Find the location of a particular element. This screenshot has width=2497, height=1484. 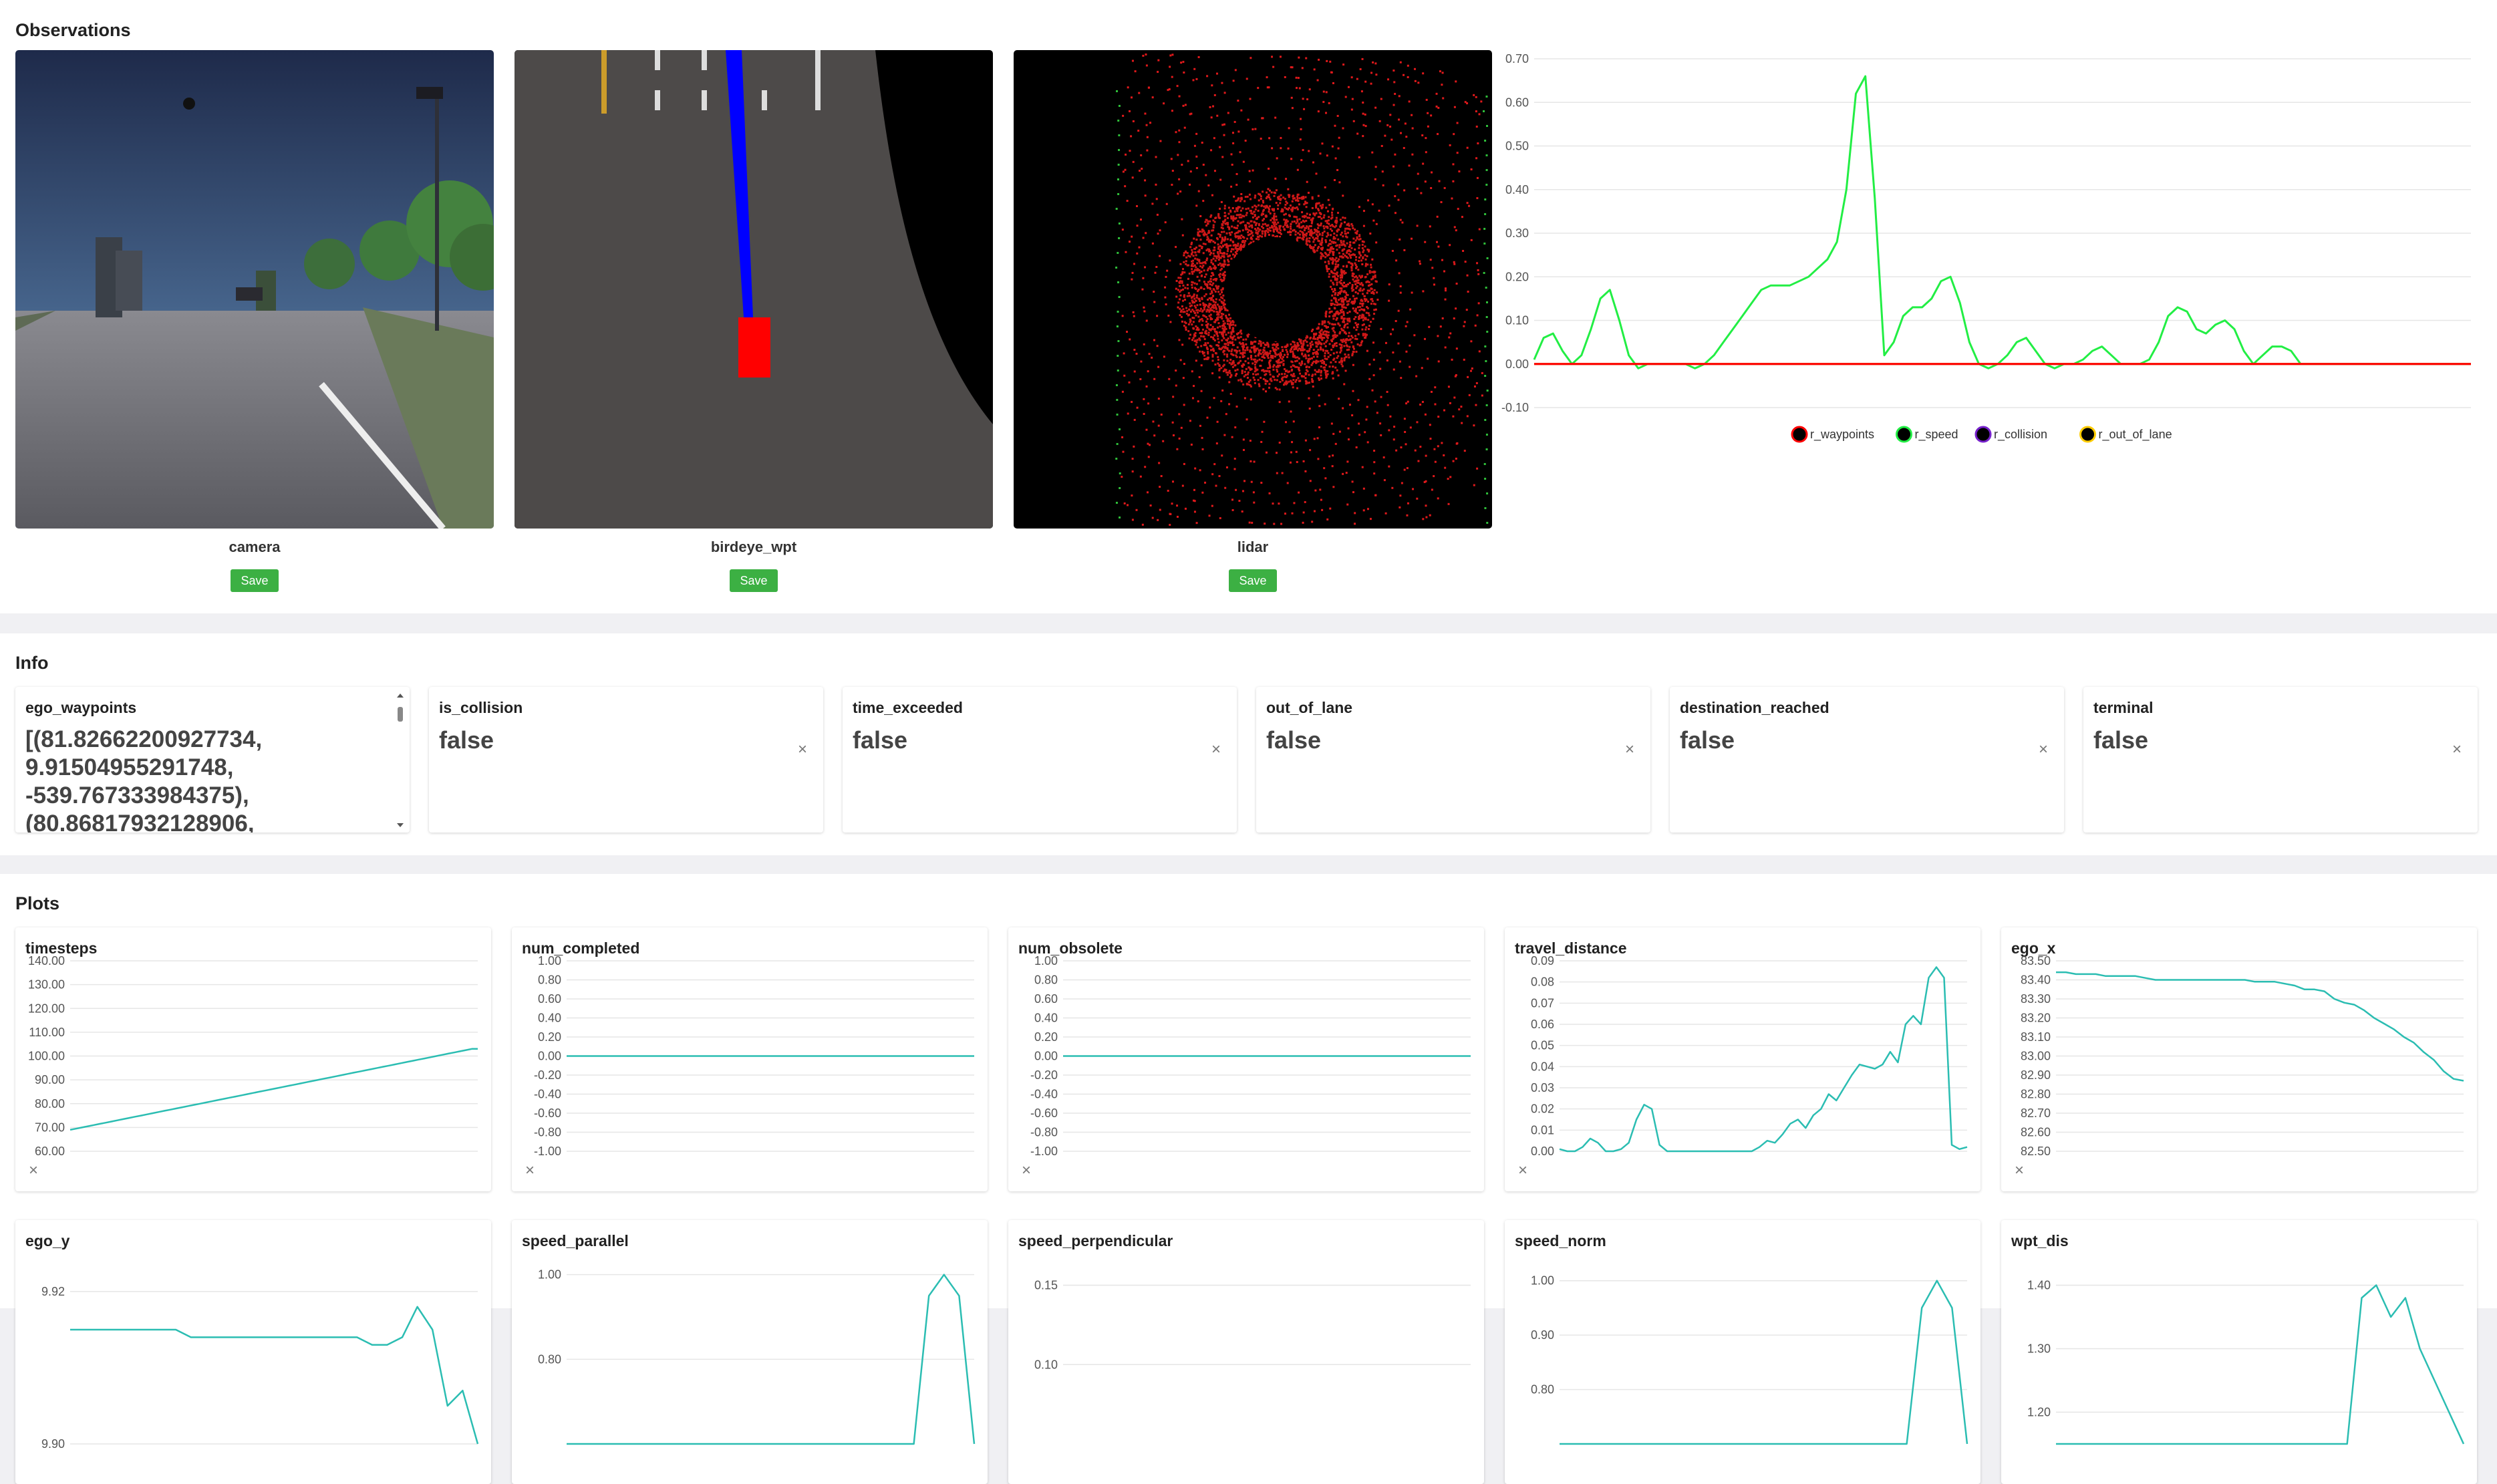

save-birdeye-button: Save is located at coordinates (754, 581).